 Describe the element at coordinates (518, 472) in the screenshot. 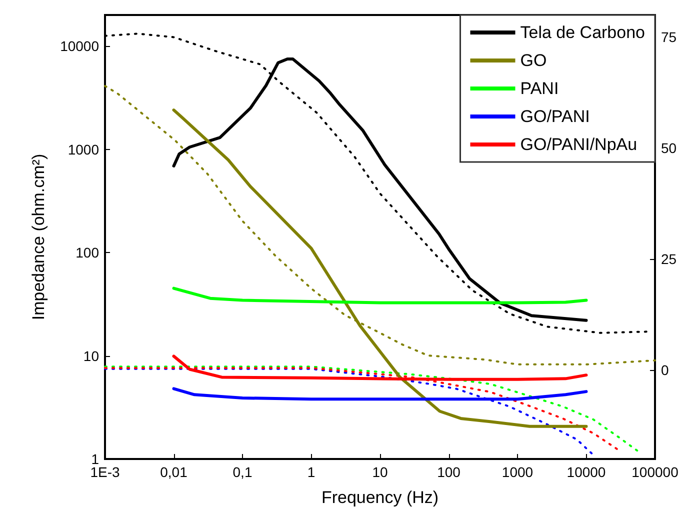

I see `x-tick-label: 1000` at that location.